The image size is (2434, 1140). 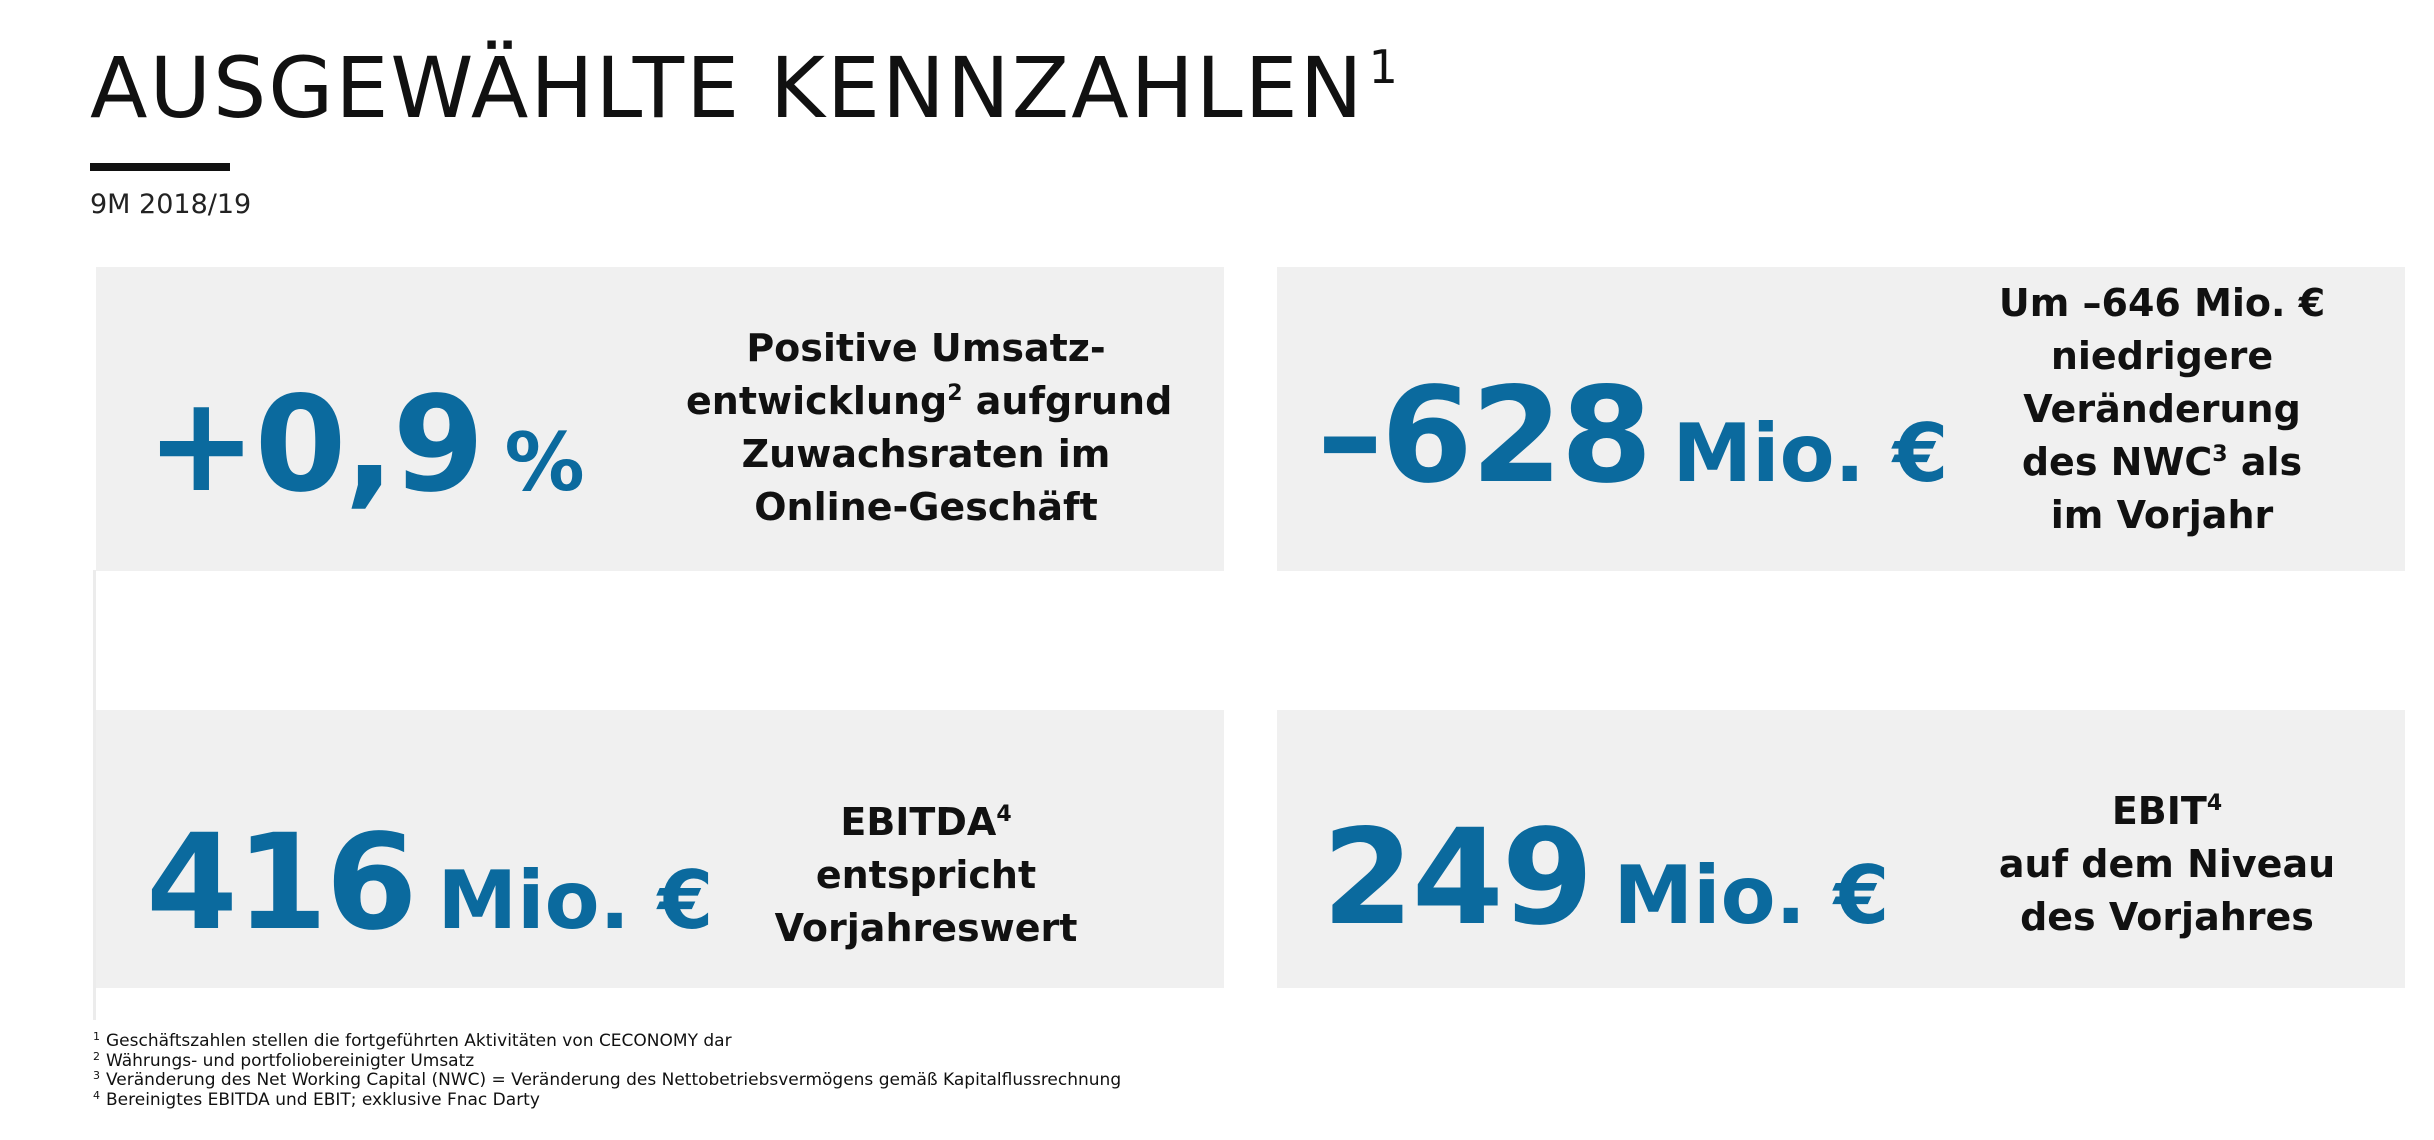 What do you see at coordinates (1485, 436) in the screenshot?
I see `kpi-number: –628` at bounding box center [1485, 436].